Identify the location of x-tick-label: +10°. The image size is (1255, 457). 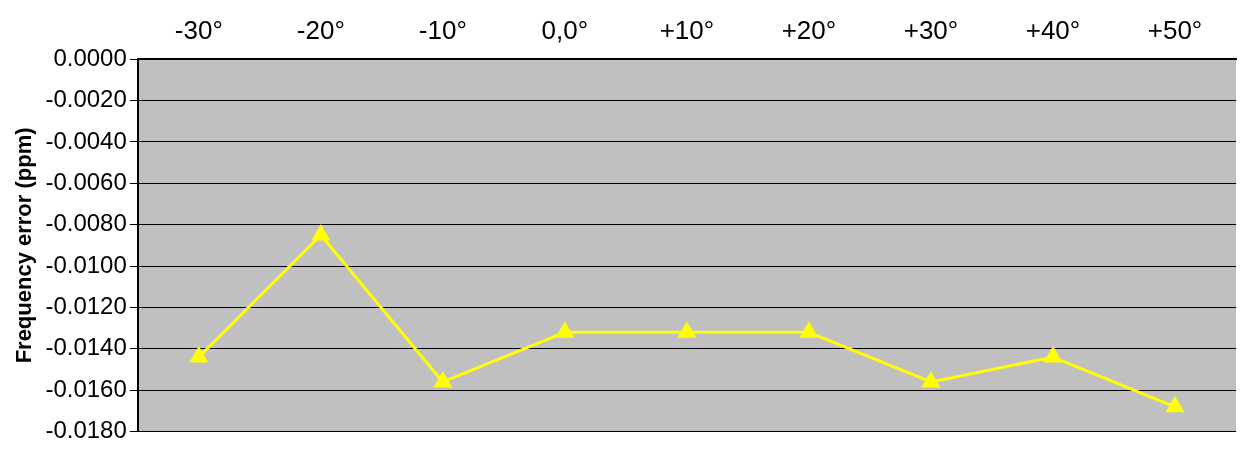
(687, 29).